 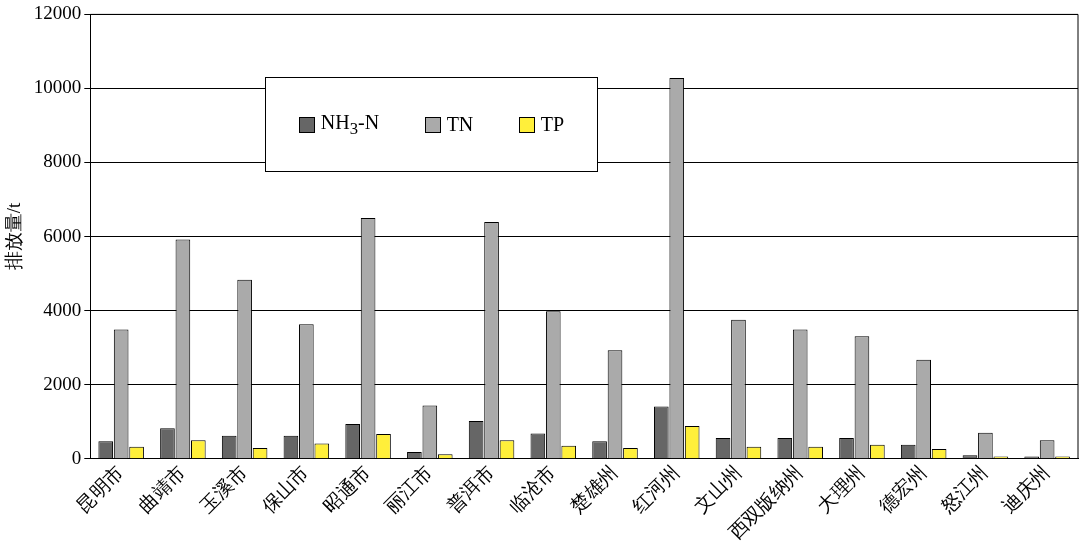 I want to click on legend-label: TN, so click(x=460, y=124).